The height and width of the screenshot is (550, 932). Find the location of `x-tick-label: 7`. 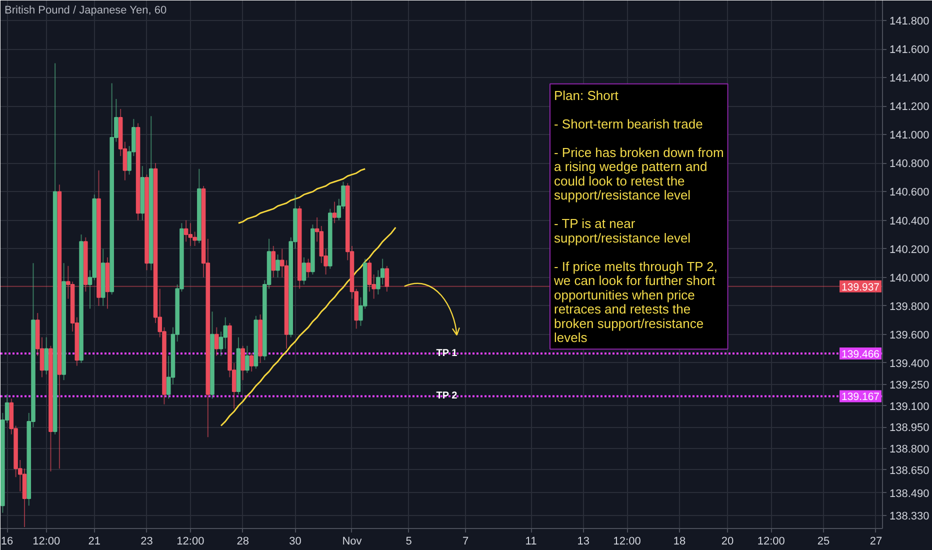

x-tick-label: 7 is located at coordinates (465, 542).